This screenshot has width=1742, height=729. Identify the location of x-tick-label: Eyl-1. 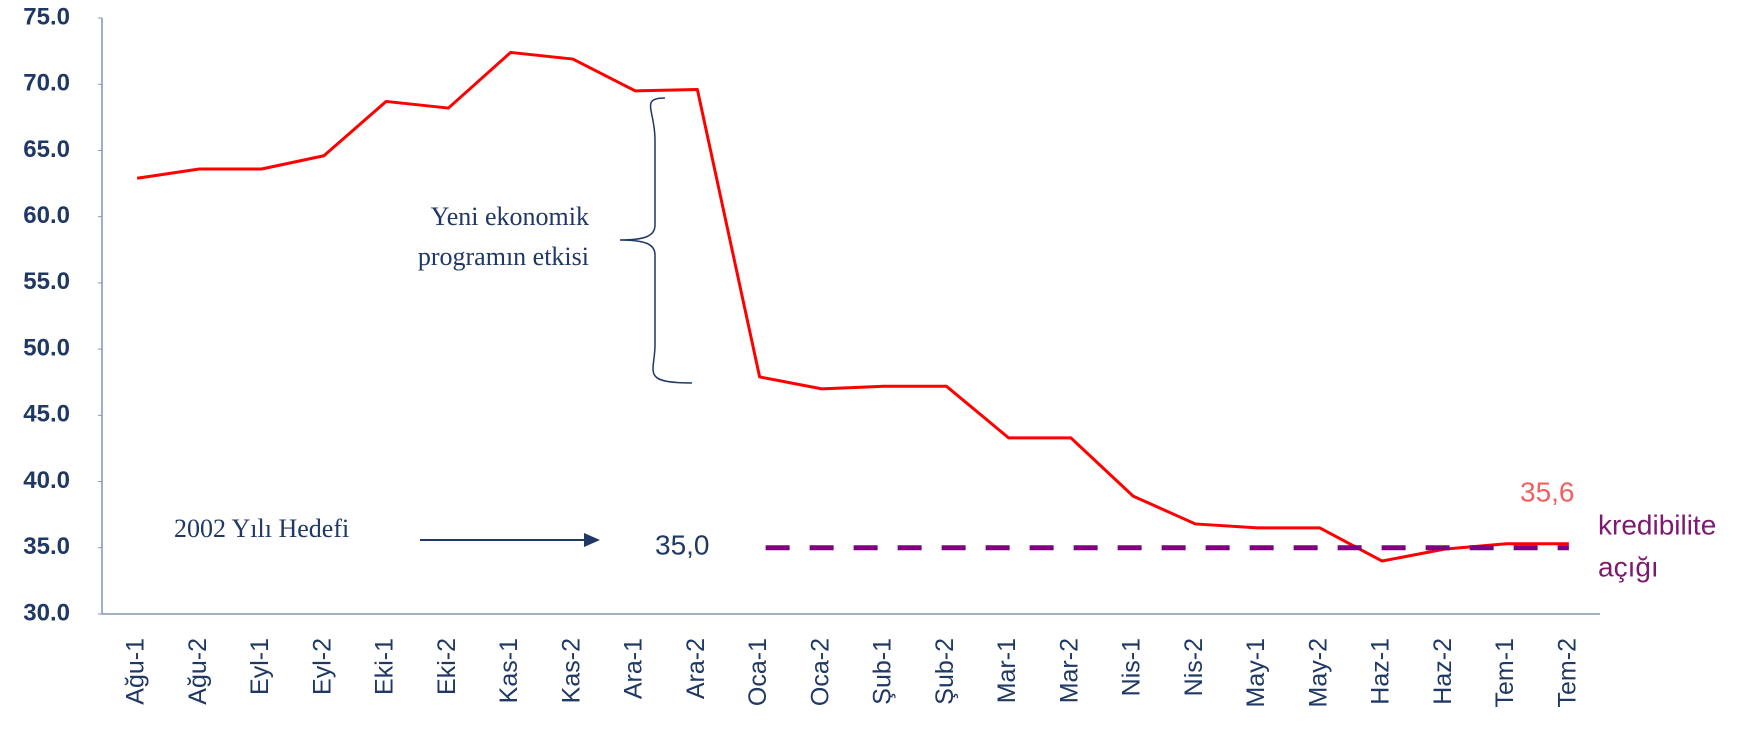
(260, 666).